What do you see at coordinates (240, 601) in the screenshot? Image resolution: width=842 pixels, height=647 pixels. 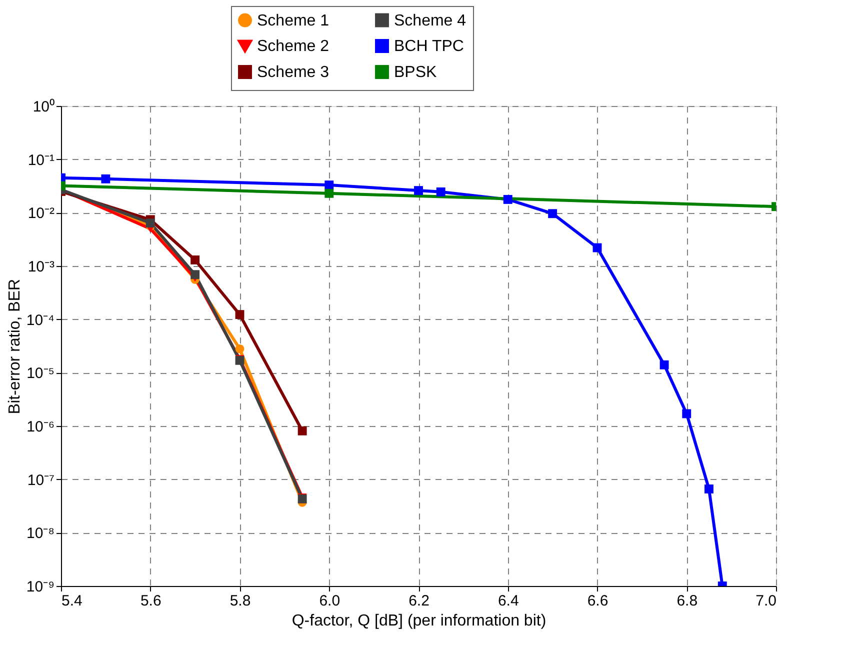 I see `x-tick-label: 5.8` at bounding box center [240, 601].